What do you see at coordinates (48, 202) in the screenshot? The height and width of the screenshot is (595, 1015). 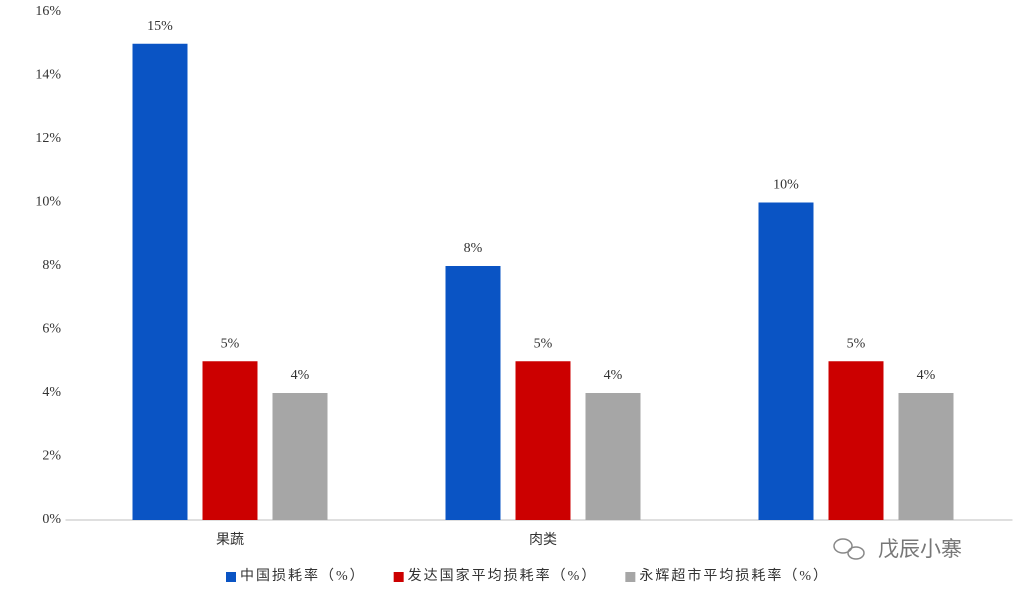 I see `y-tick-label: 10%` at bounding box center [48, 202].